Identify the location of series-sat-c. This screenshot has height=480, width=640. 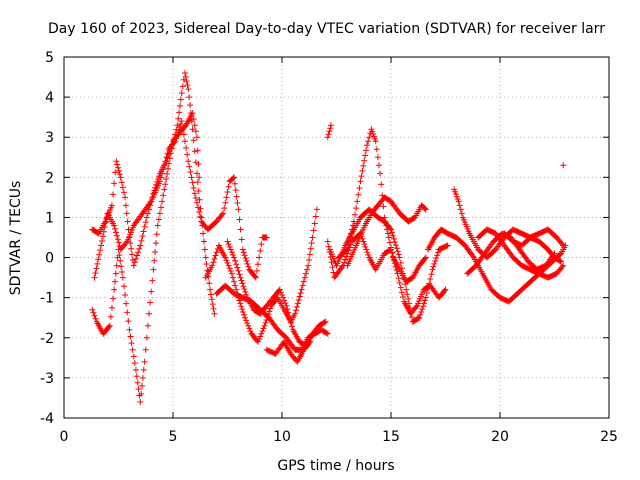
(180, 199).